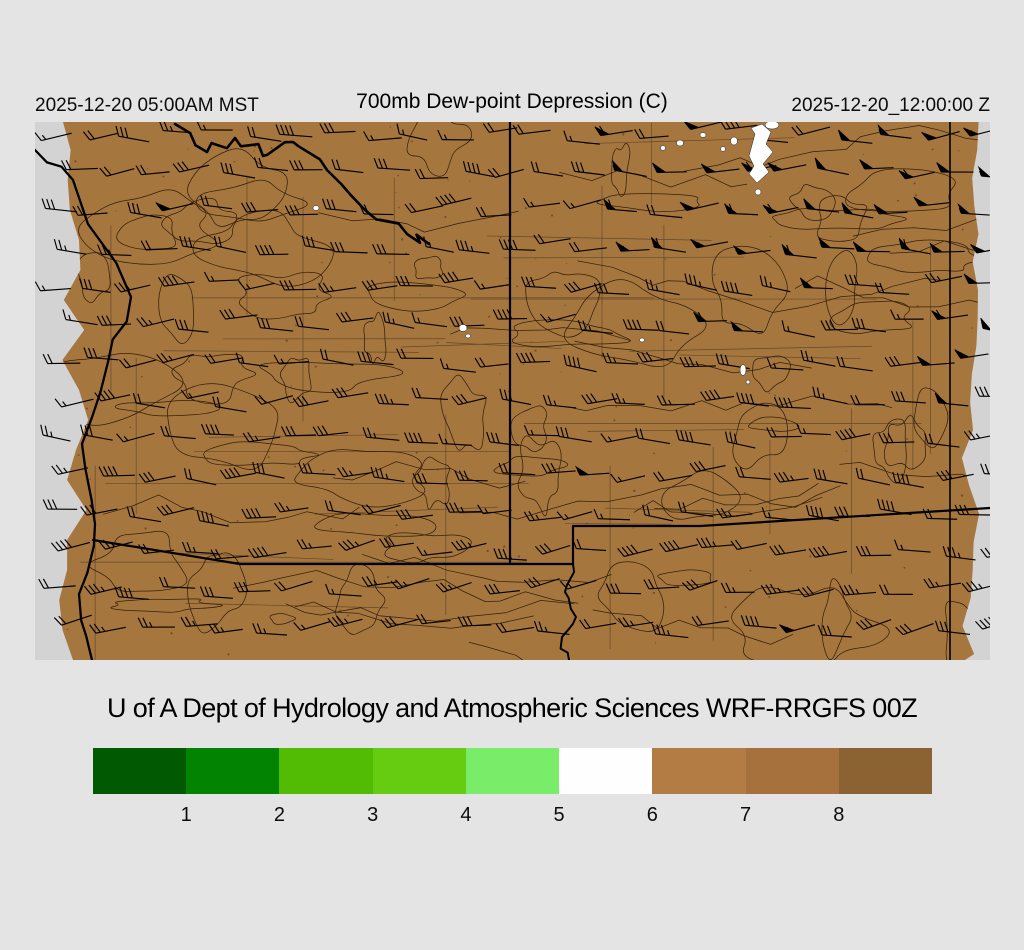  I want to click on colorbar-tick-labels: 1 2 3 4 5 6 7 8, so click(512, 818).